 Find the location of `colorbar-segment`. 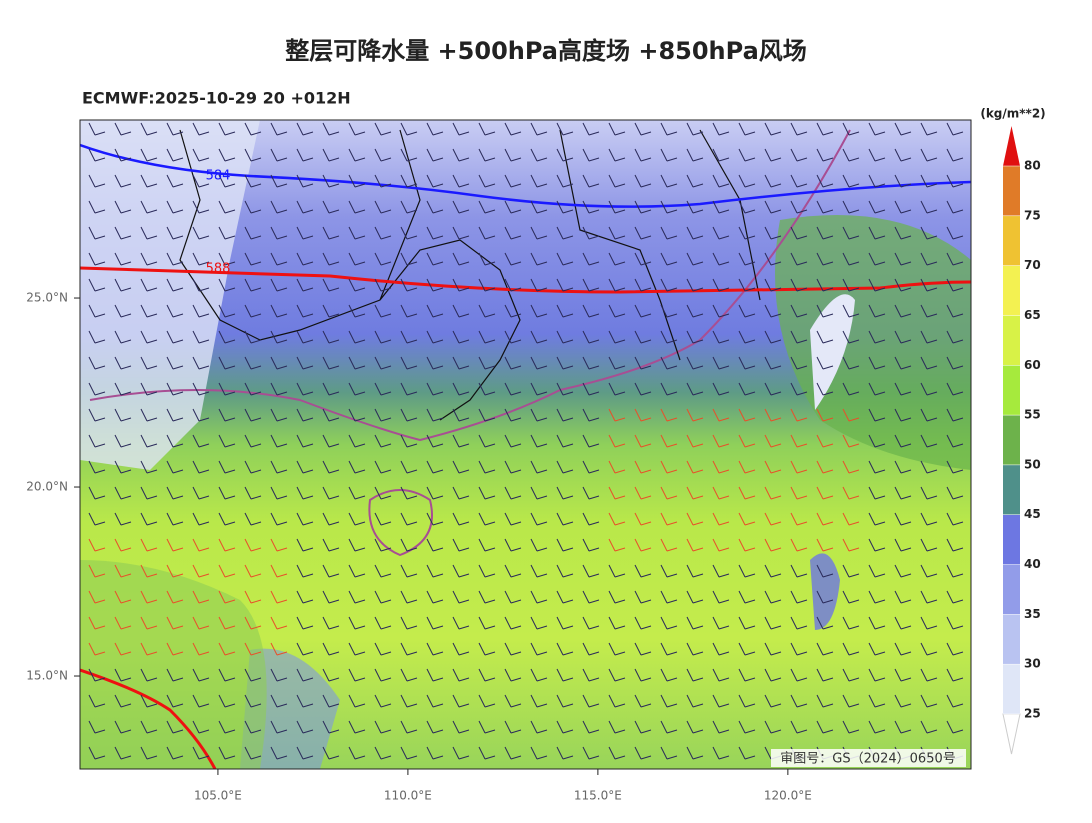

colorbar-segment is located at coordinates (1011, 539).